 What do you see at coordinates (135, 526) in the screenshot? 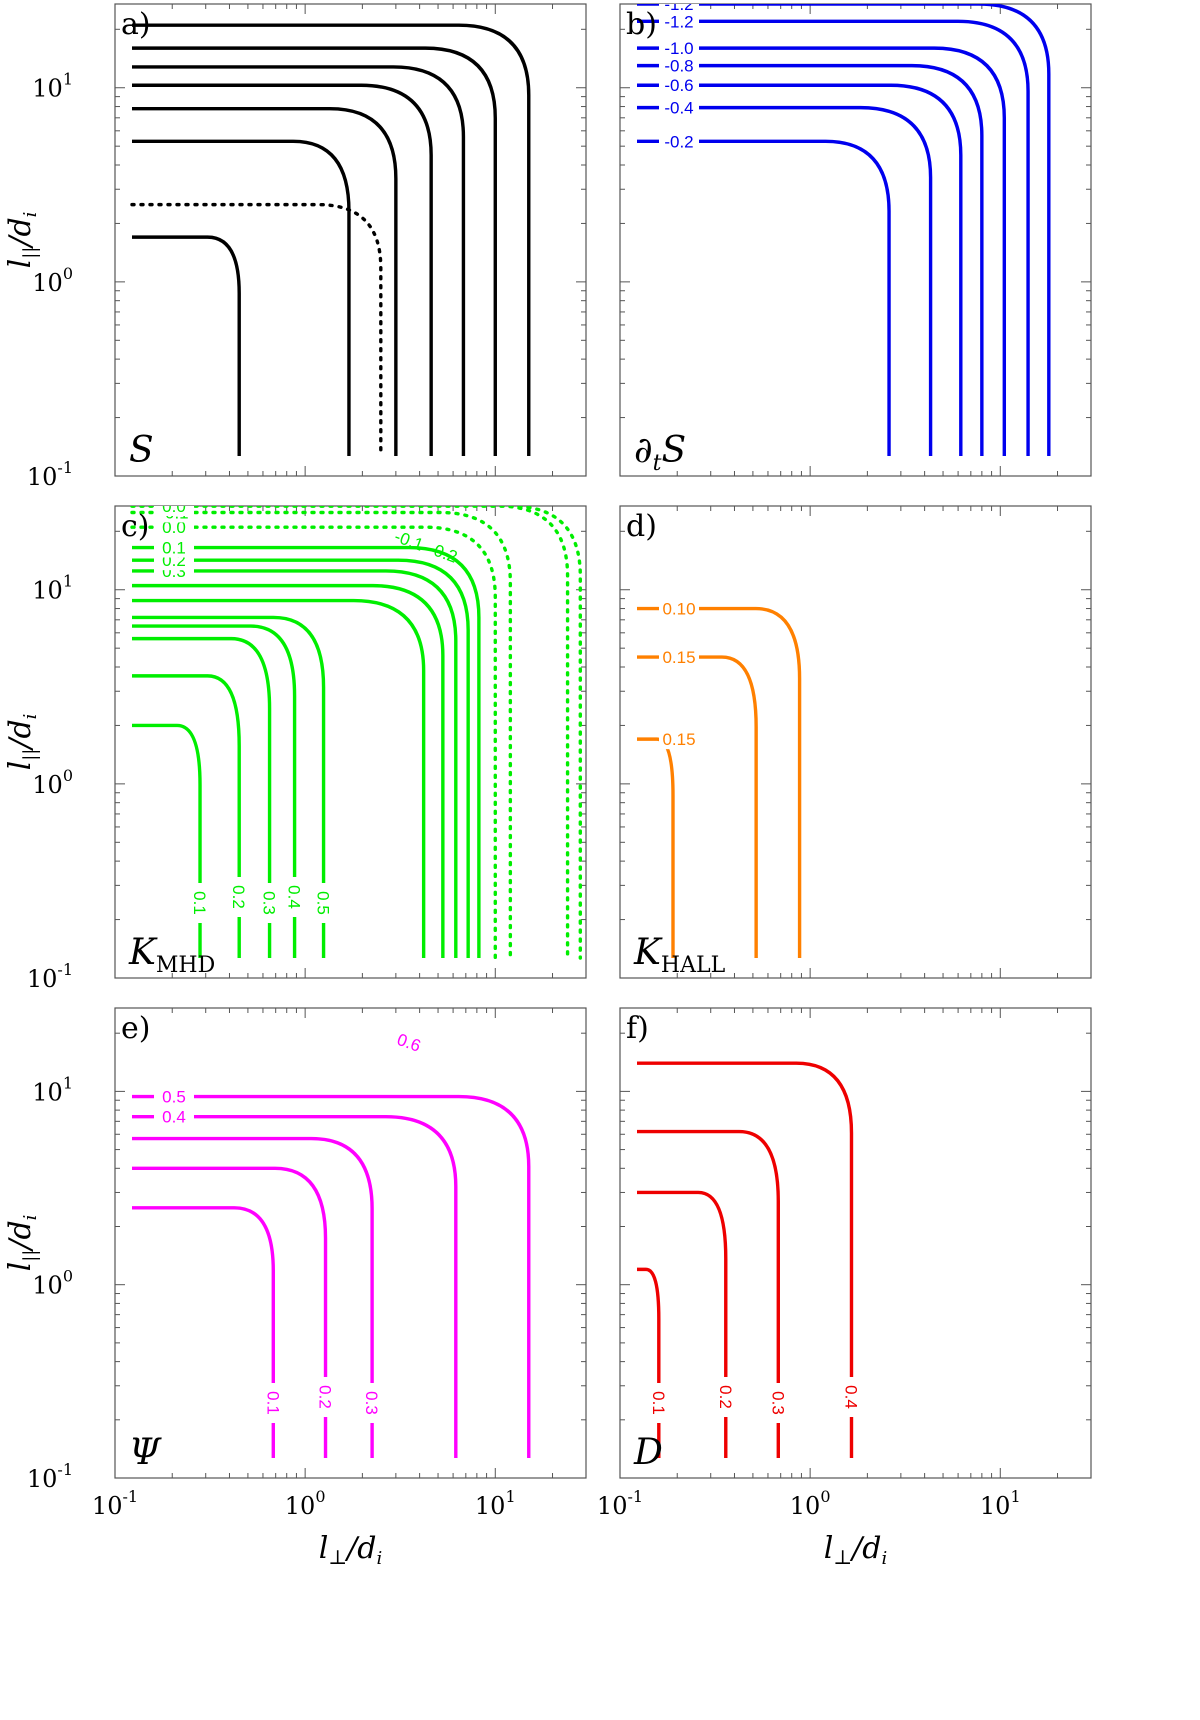
I see `panel-letter: c)` at bounding box center [135, 526].